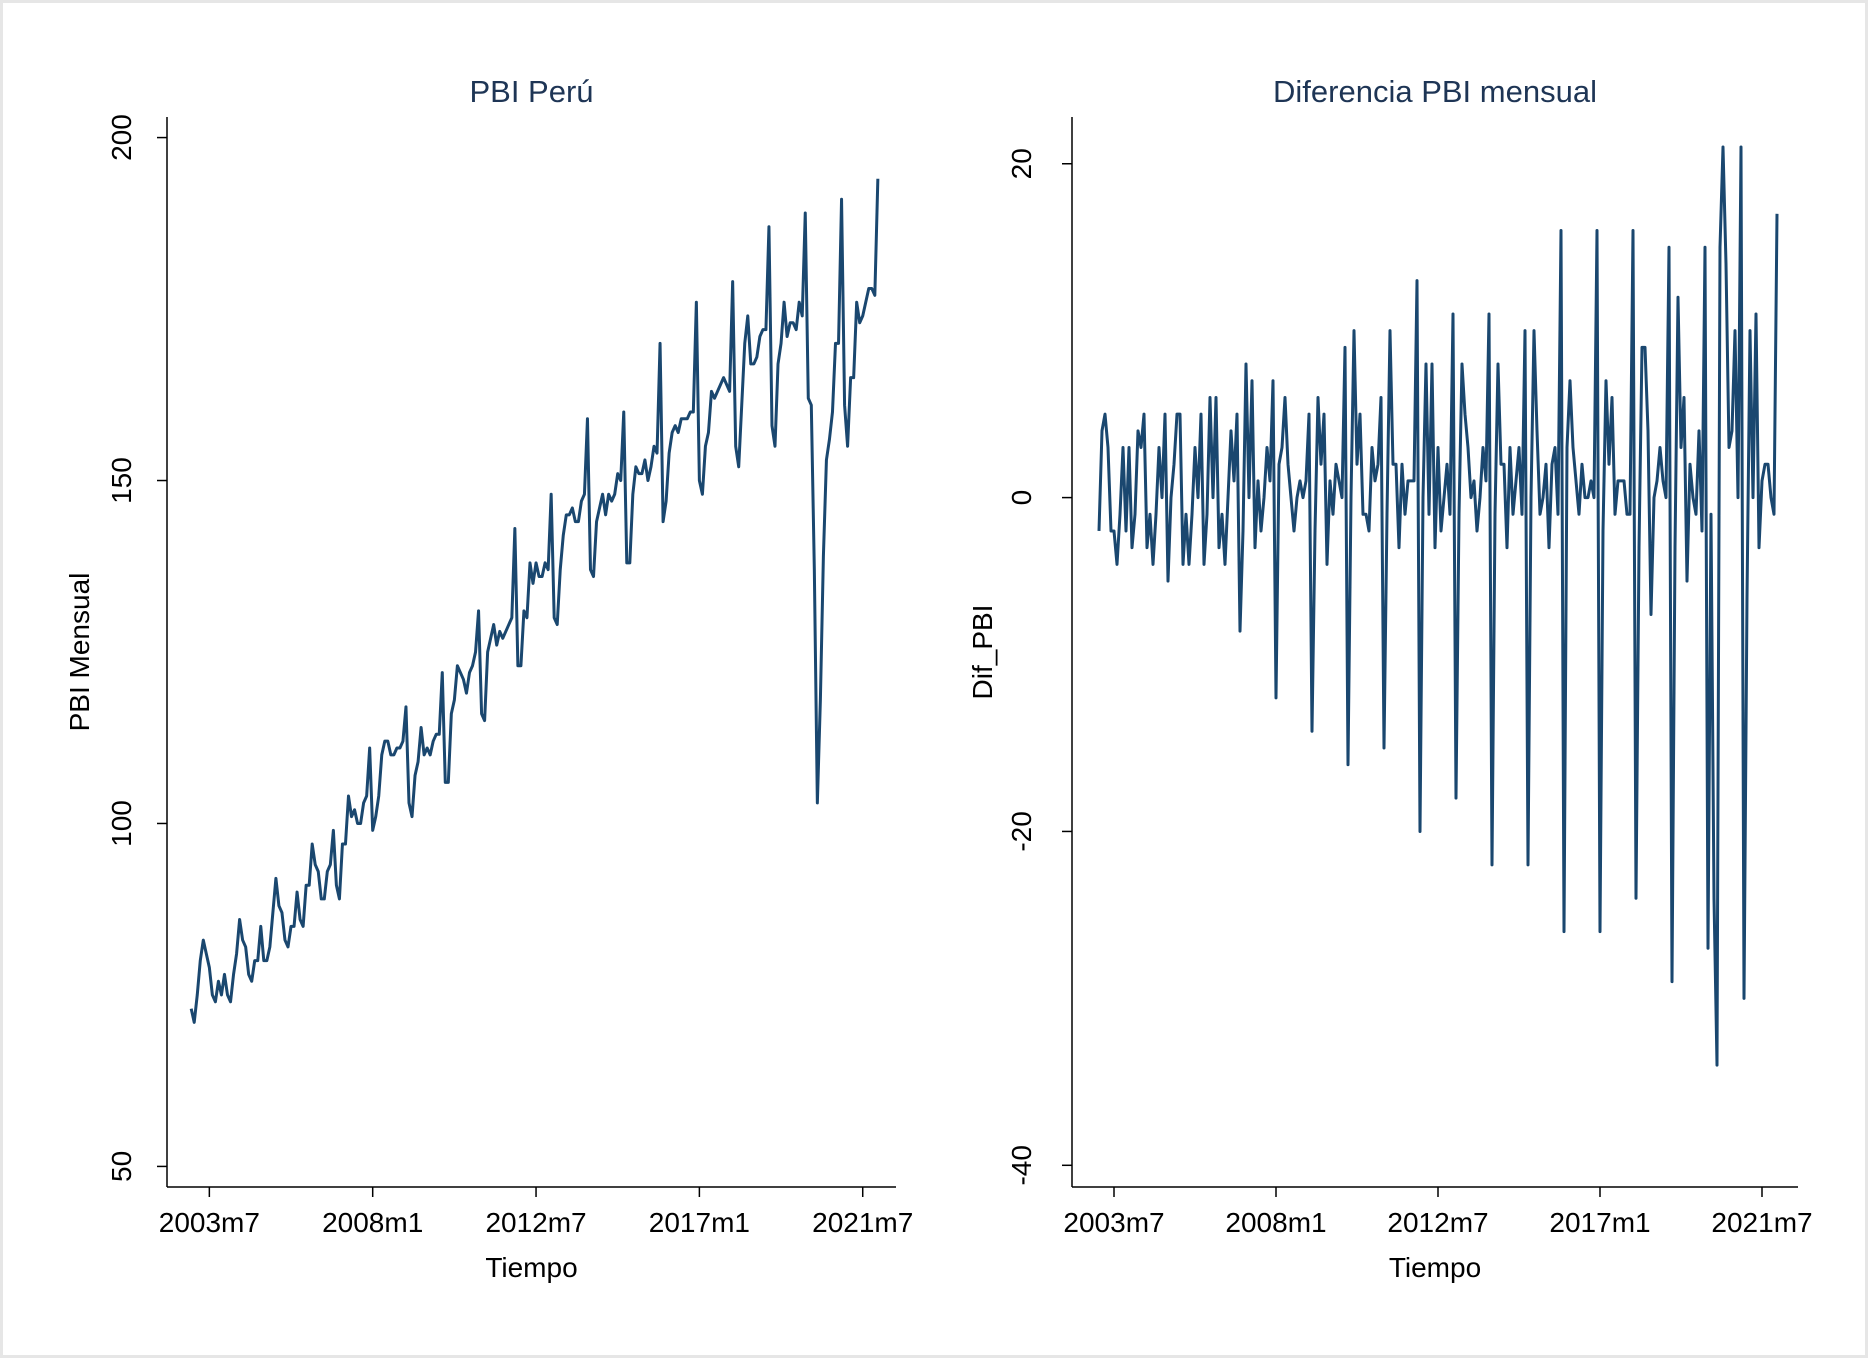  I want to click on y-tick-label: 150, so click(121, 480).